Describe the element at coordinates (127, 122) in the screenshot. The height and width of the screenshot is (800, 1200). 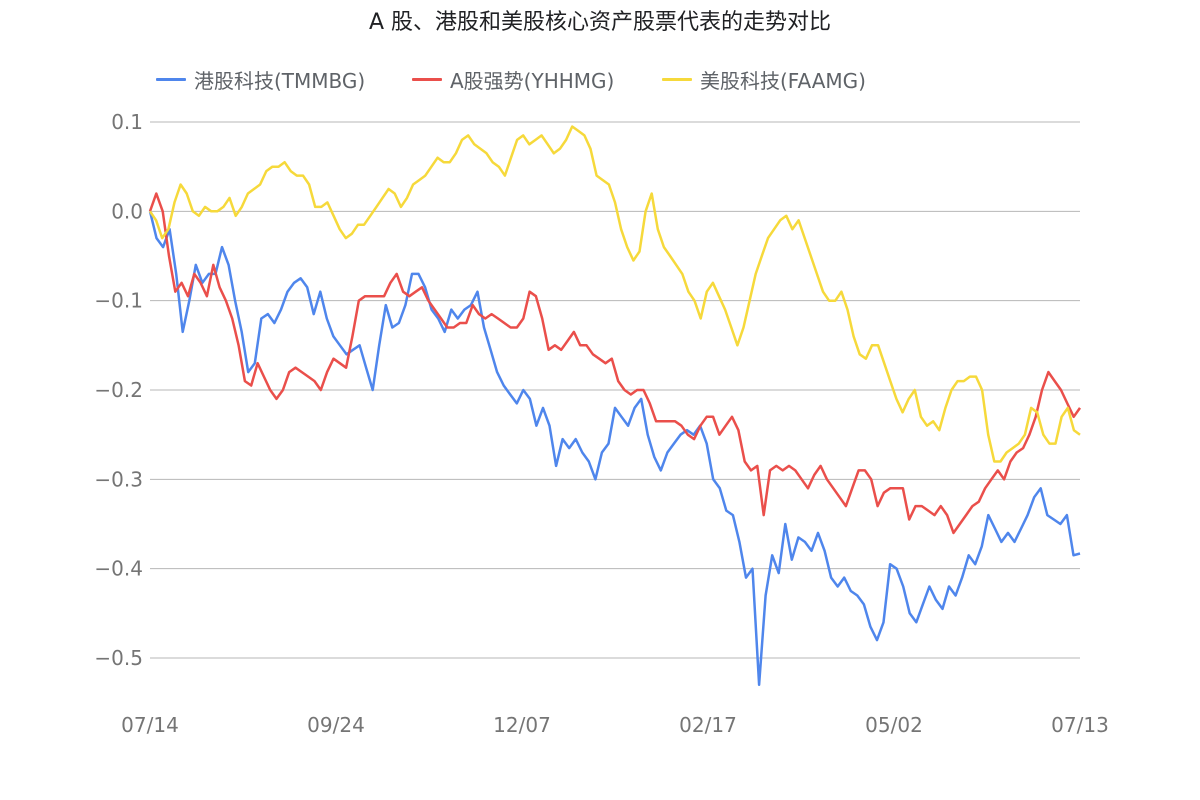
I see `y-tick-label: 0.1` at that location.